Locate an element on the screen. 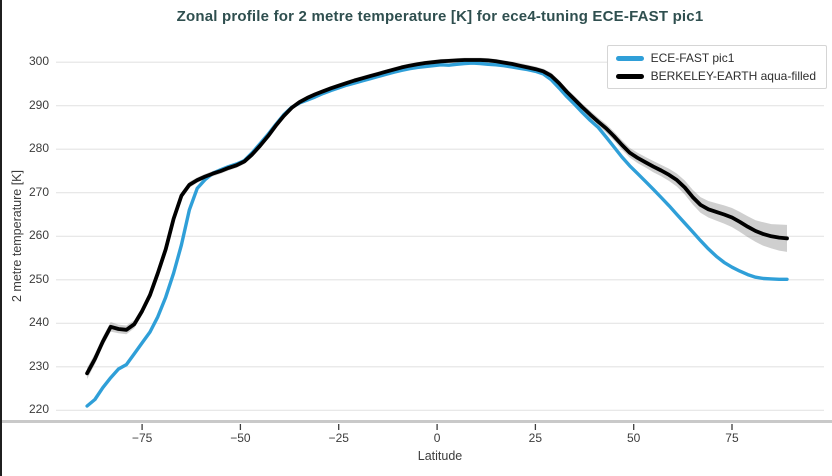 The height and width of the screenshot is (476, 832). y-axis-label: 2 metre temperature [K] is located at coordinates (17, 236).